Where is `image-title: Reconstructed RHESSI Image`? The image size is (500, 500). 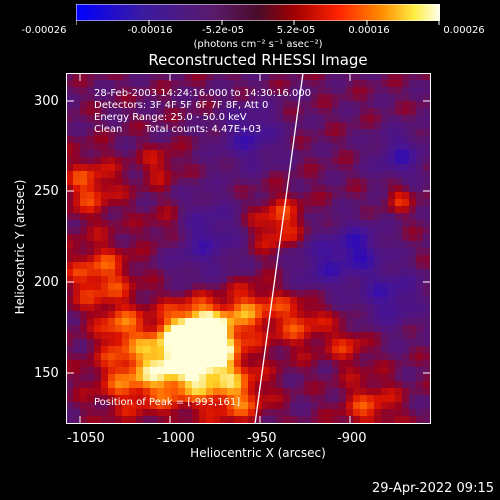 image-title: Reconstructed RHESSI Image is located at coordinates (258, 60).